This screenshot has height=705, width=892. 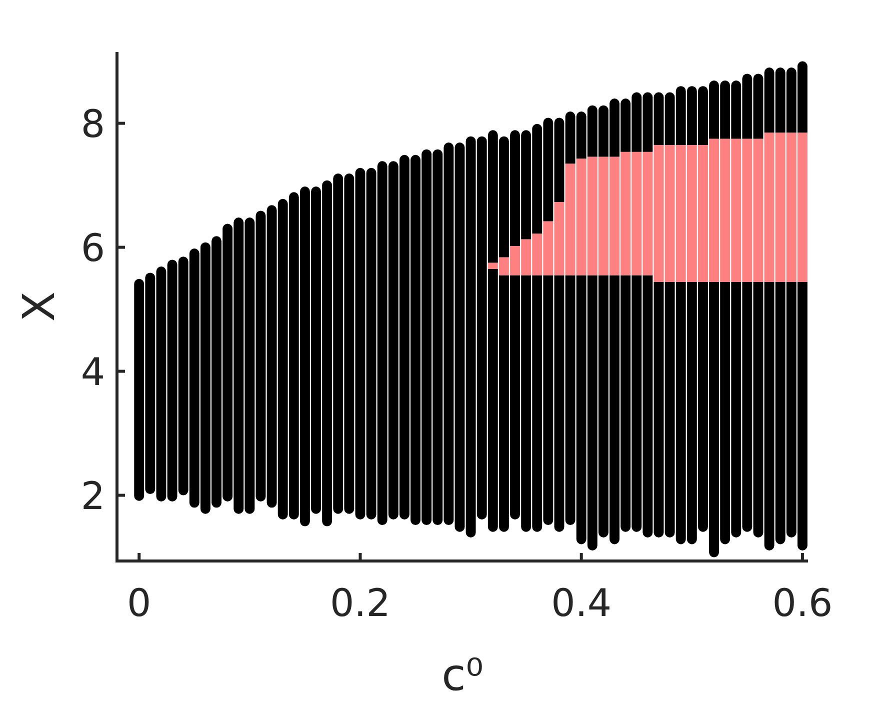 What do you see at coordinates (92, 248) in the screenshot?
I see `y-tick-label: 6` at bounding box center [92, 248].